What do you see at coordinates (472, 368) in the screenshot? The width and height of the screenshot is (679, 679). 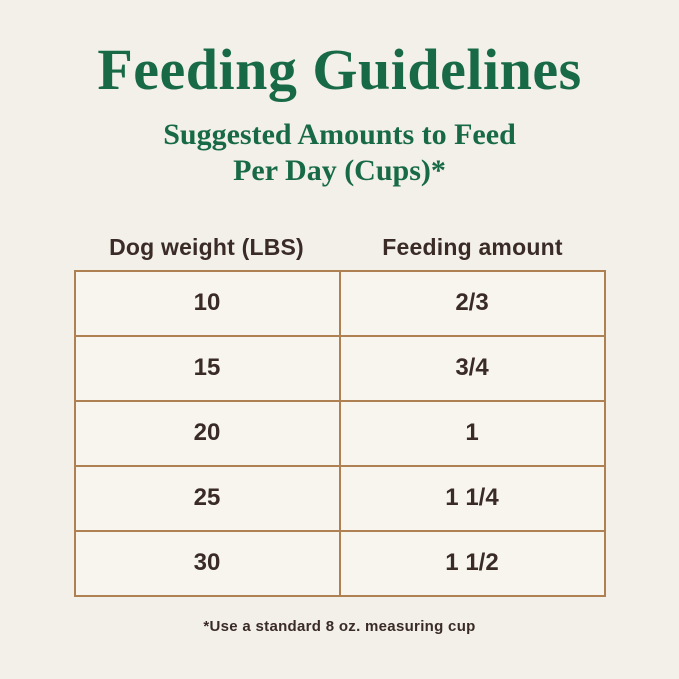 I see `cell-feeding-amount: 3/4` at bounding box center [472, 368].